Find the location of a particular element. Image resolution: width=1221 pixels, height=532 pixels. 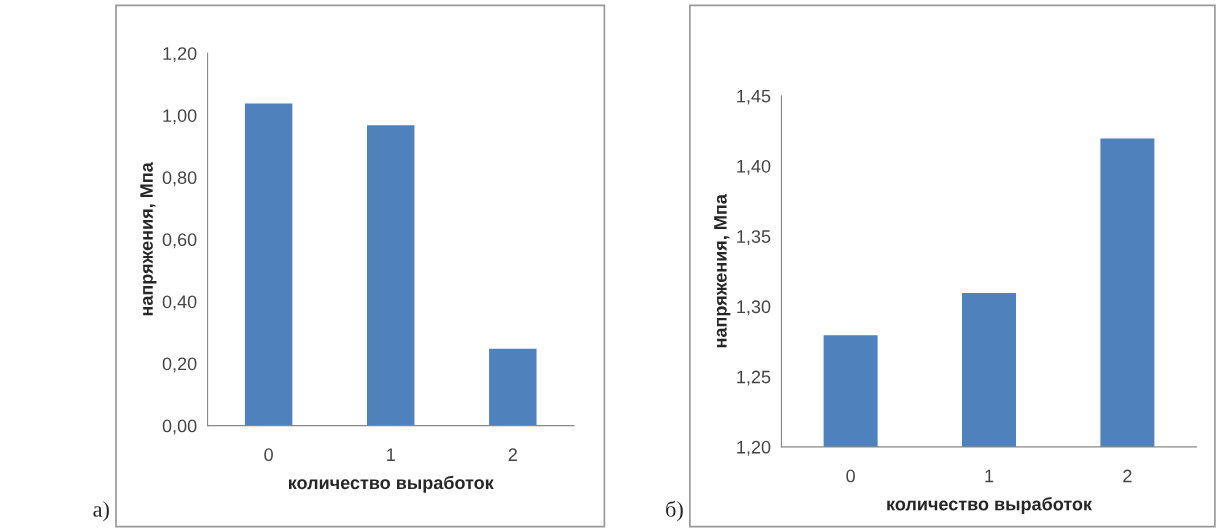

y-tick-label: 0,80 is located at coordinates (179, 179).